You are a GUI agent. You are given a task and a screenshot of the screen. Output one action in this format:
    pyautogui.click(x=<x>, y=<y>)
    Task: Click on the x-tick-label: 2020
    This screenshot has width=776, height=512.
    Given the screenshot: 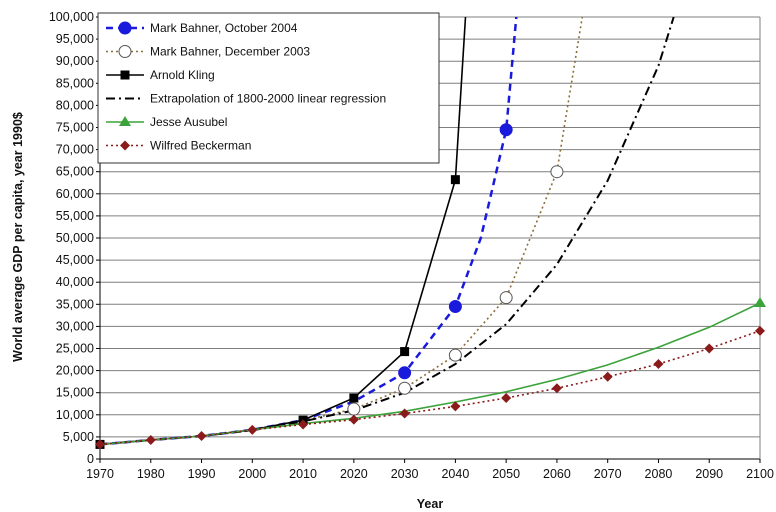 What is the action you would take?
    pyautogui.click(x=354, y=474)
    